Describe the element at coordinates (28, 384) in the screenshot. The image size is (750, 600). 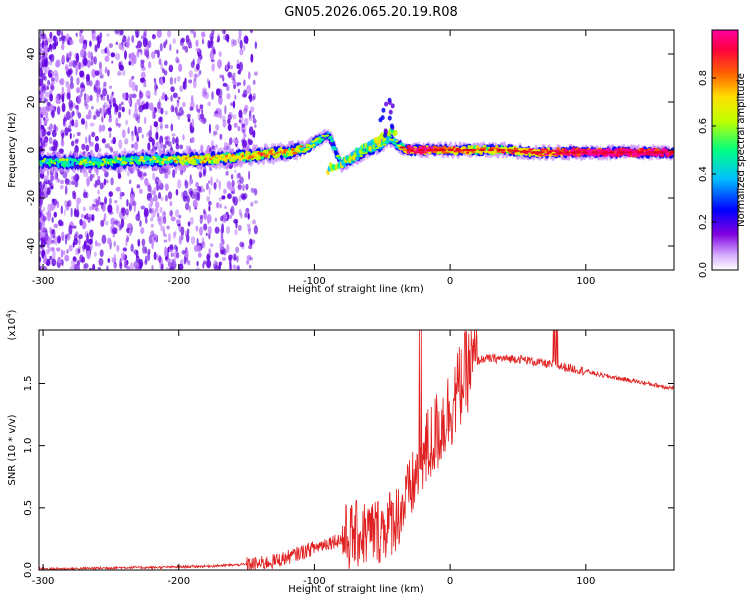
I see `y-tick-label: 1.5` at that location.